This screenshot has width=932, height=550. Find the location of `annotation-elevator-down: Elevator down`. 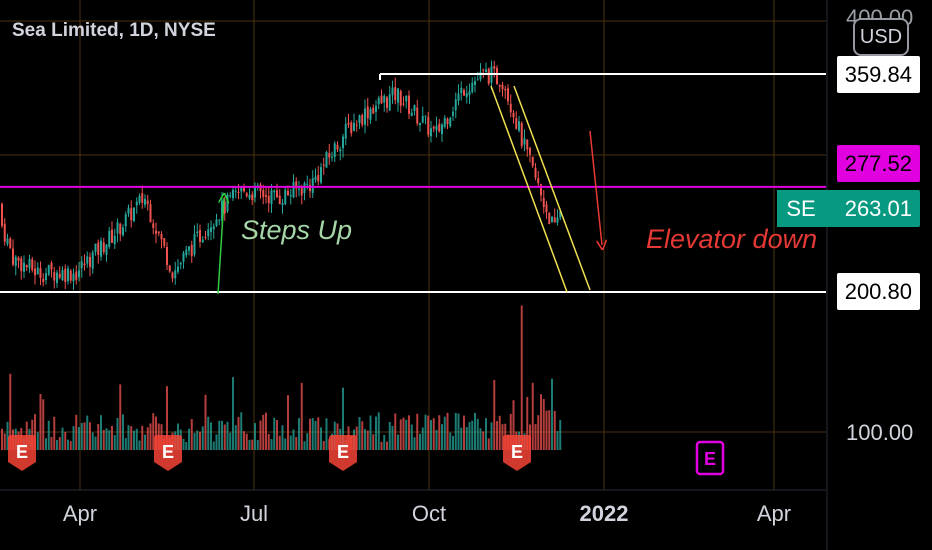

annotation-elevator-down: Elevator down is located at coordinates (732, 239).